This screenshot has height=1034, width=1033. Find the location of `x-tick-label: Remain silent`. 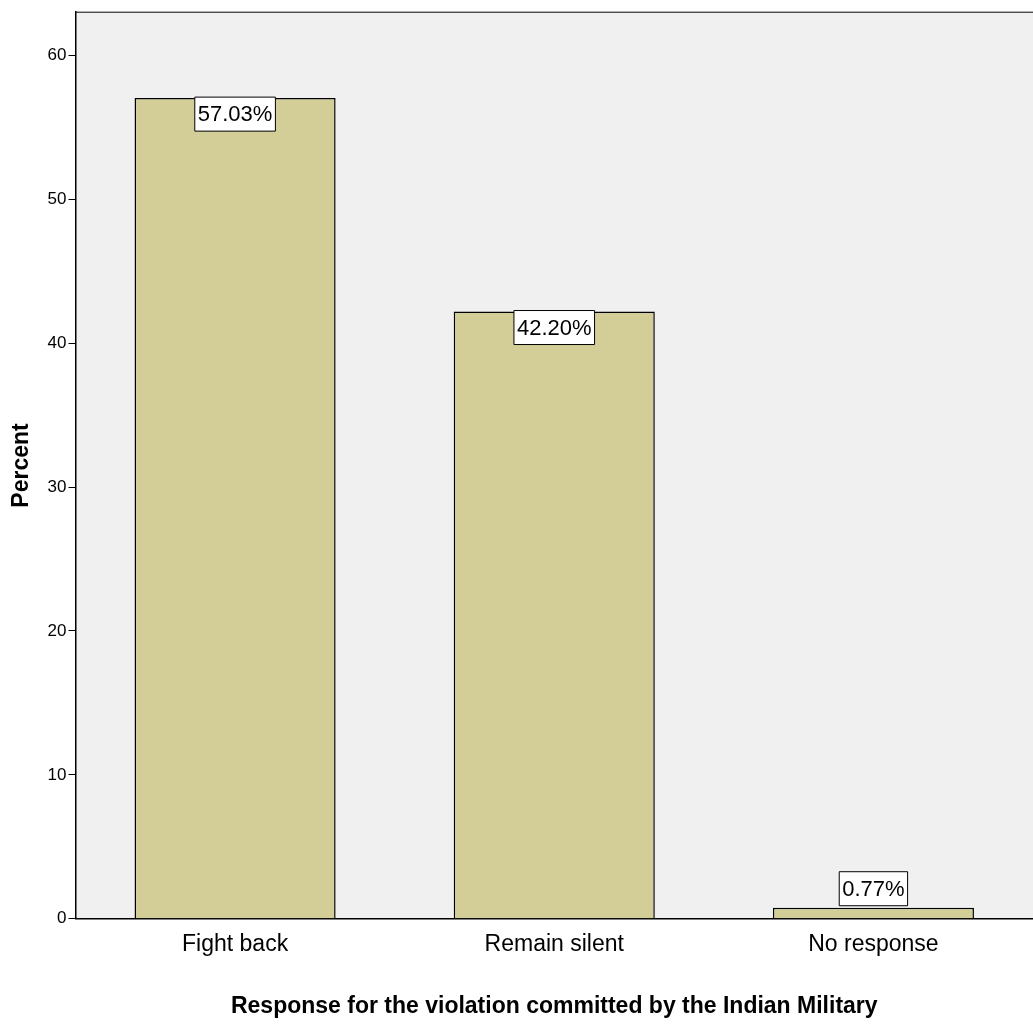

x-tick-label: Remain silent is located at coordinates (554, 942).